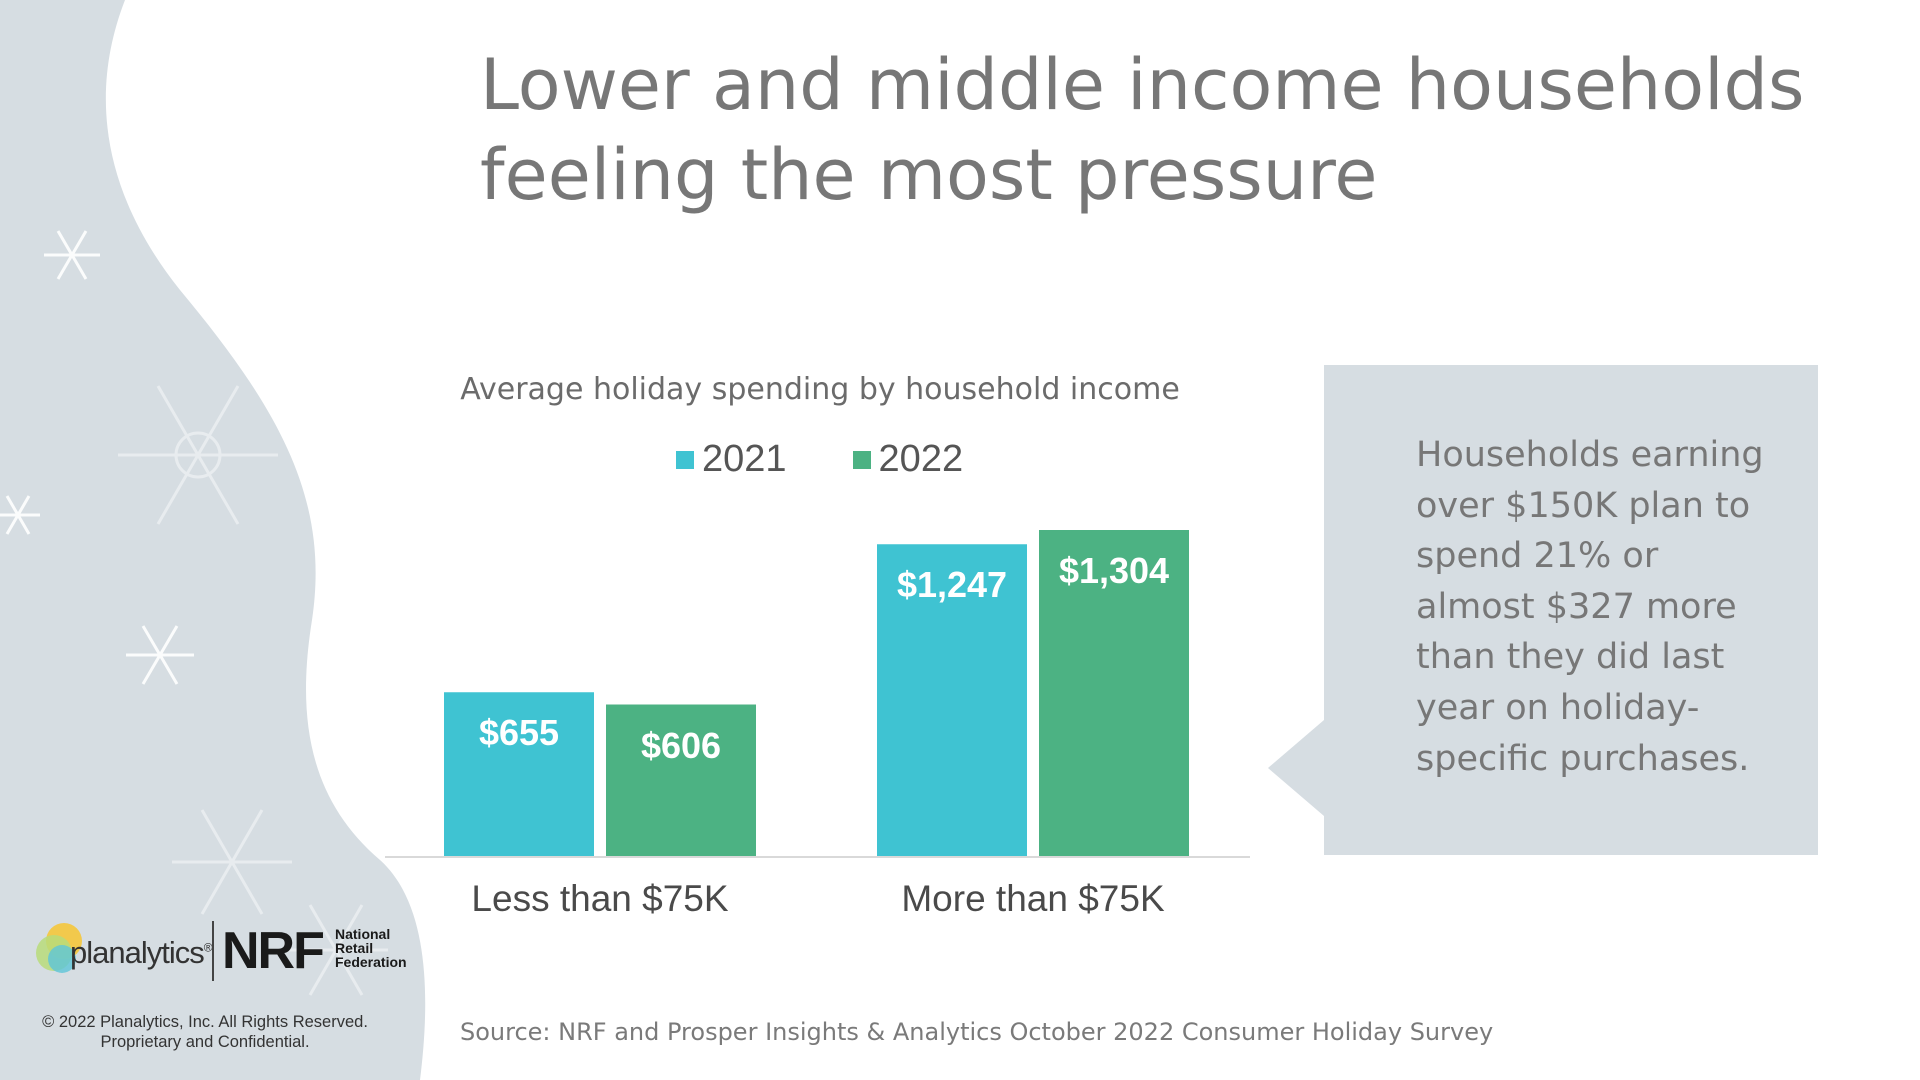 The height and width of the screenshot is (1080, 1920). I want to click on planalytics-logo-icon, so click(59, 948).